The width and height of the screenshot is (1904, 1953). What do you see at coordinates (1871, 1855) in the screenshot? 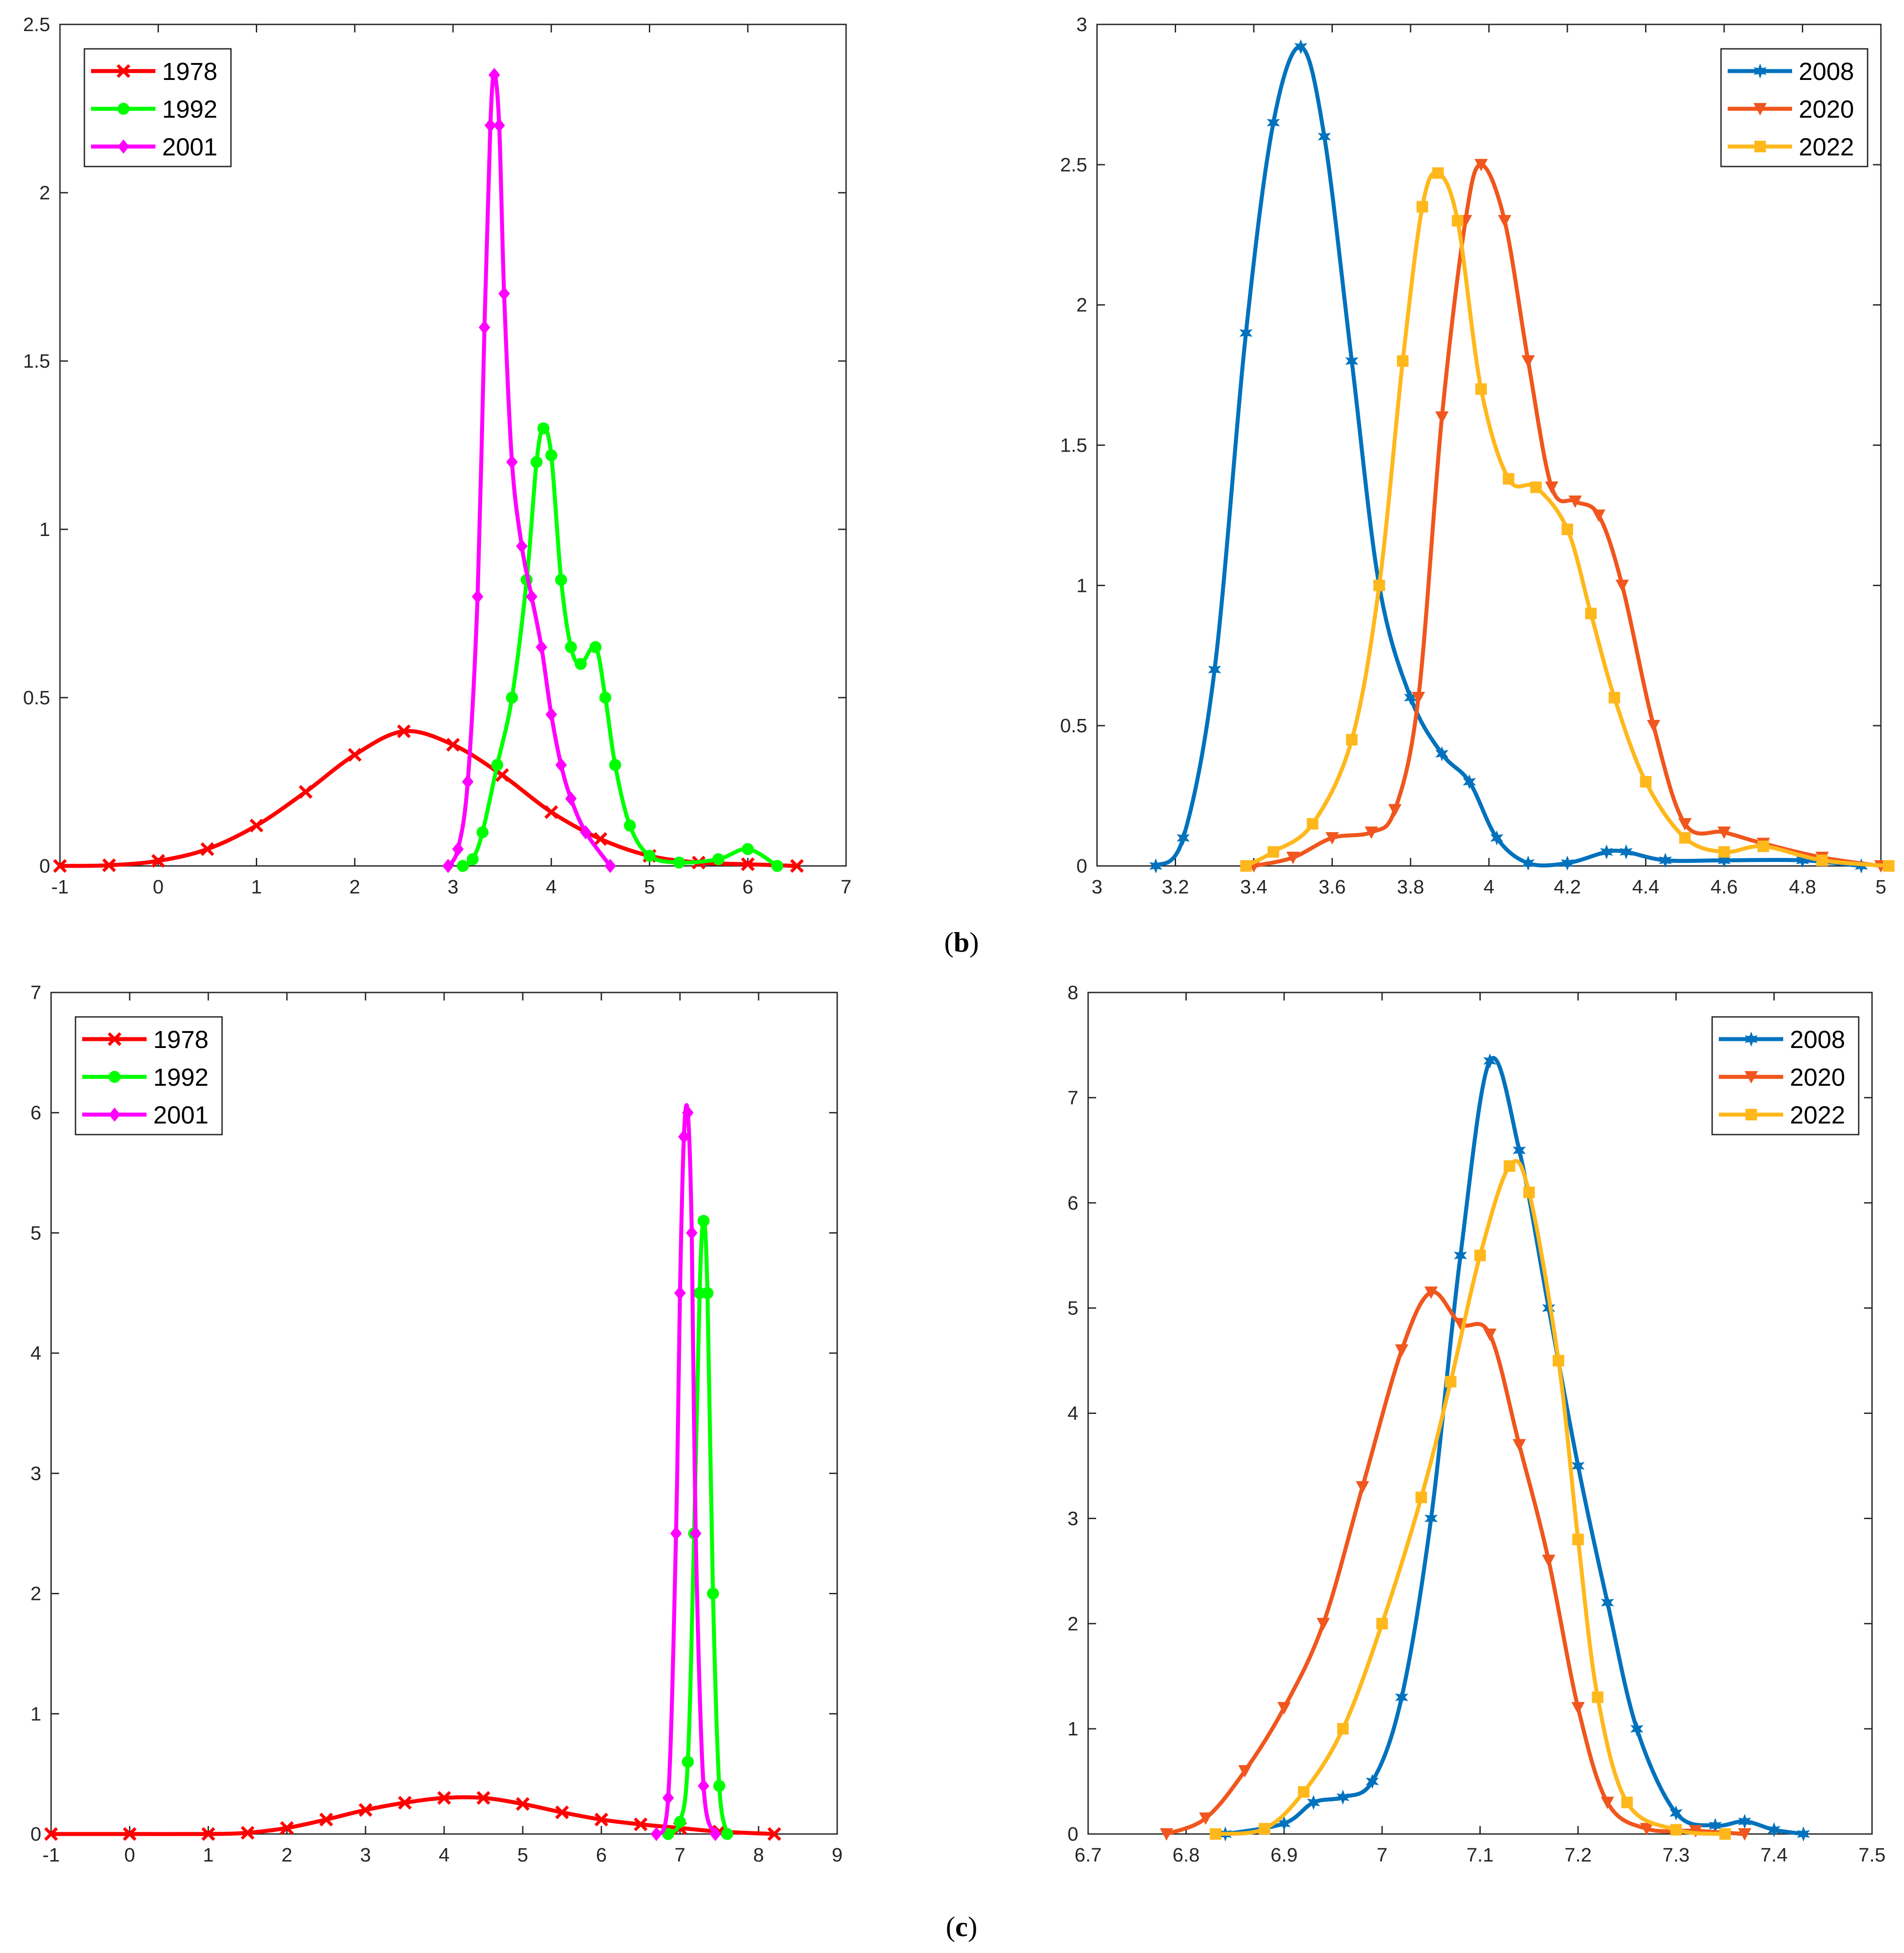
I see `x-tick-label: 7.5` at bounding box center [1871, 1855].